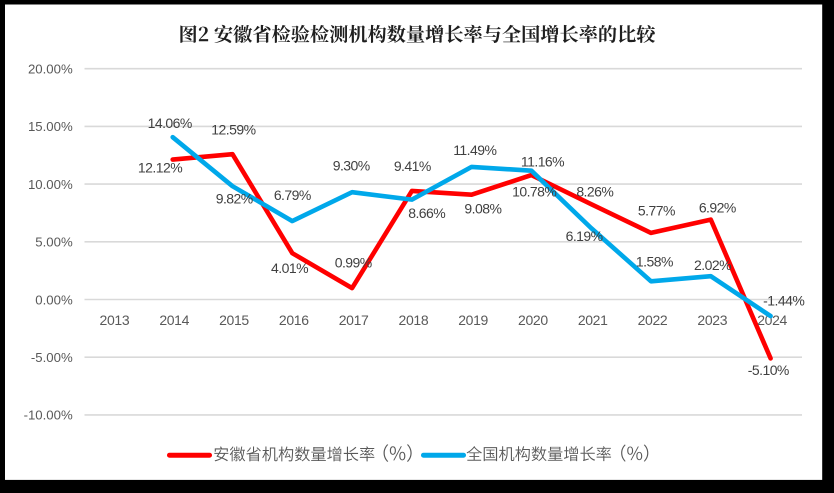 The image size is (834, 493). Describe the element at coordinates (50, 184) in the screenshot. I see `svg-text: 10.00%` at that location.